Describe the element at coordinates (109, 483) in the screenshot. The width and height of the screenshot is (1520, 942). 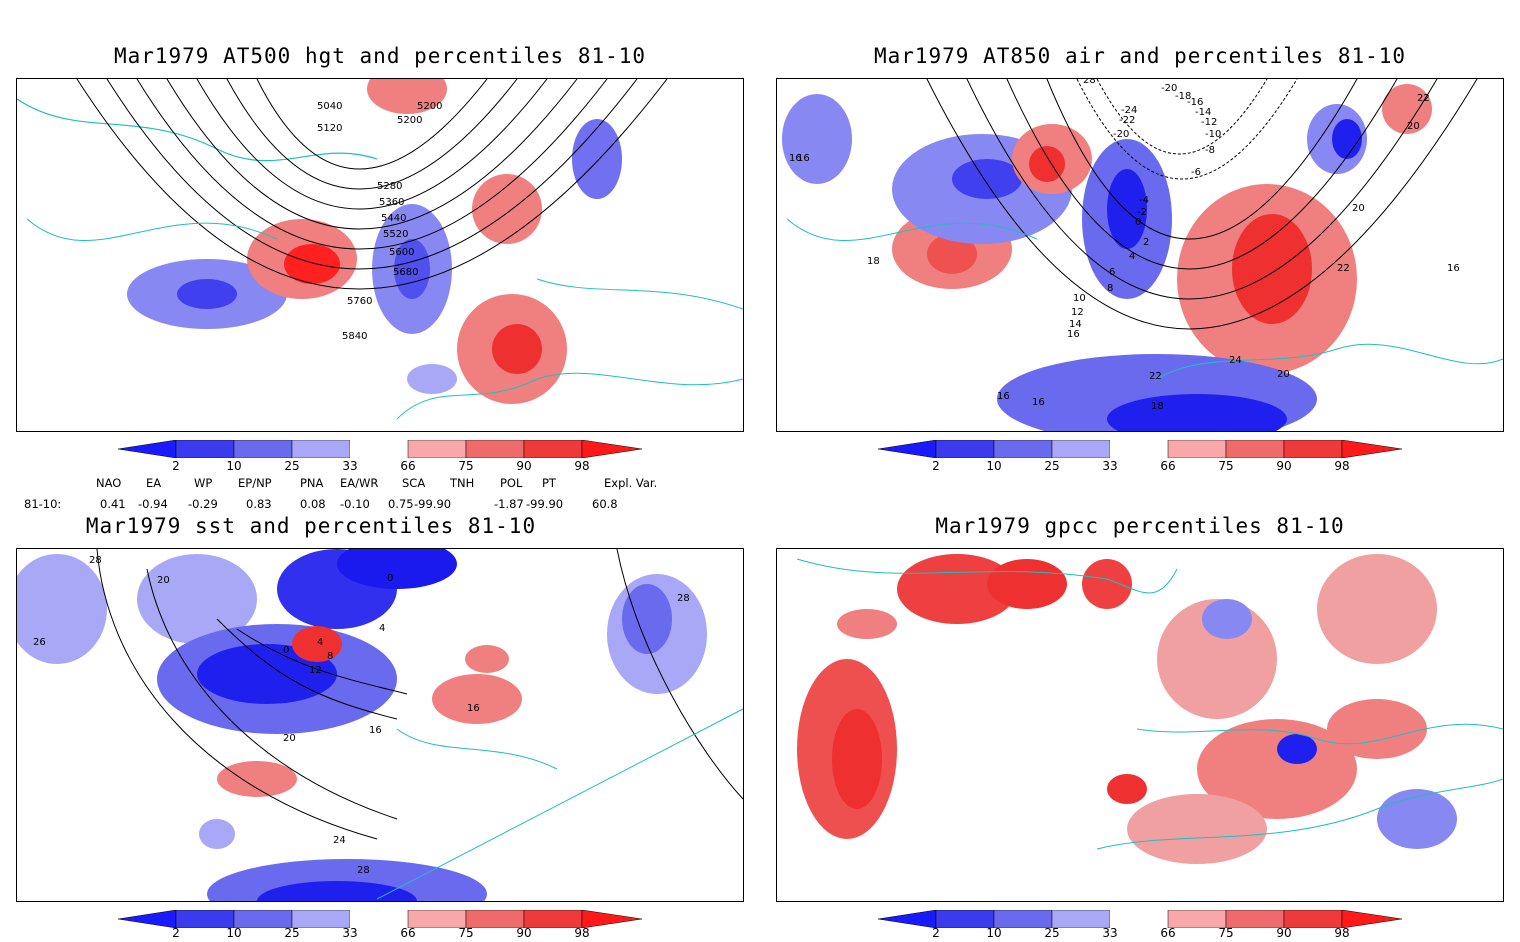
I see `index-header: NAO` at that location.